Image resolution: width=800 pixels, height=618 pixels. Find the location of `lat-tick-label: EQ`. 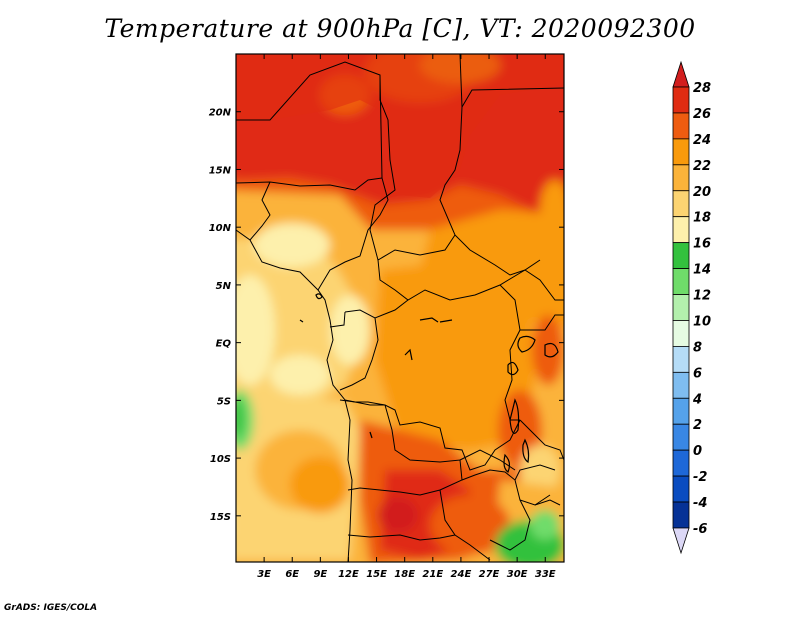

lat-tick-label: EQ is located at coordinates (224, 344).